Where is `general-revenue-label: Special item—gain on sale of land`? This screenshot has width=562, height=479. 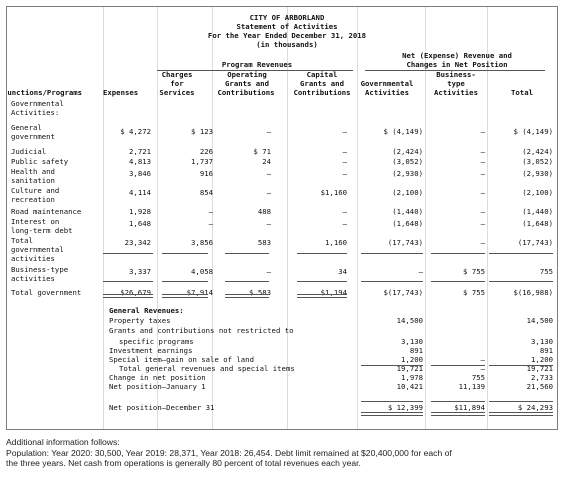 general-revenue-label: Special item—gain on sale of land is located at coordinates (181, 359).